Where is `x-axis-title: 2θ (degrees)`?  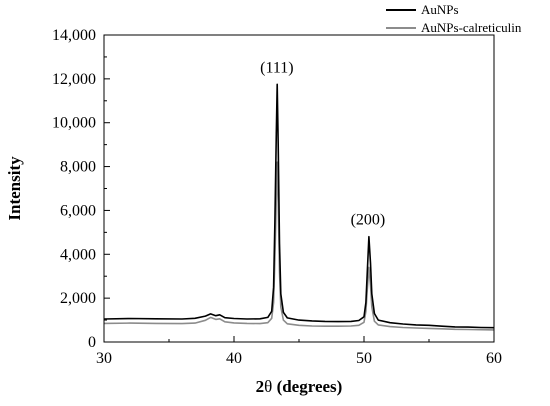
x-axis-title: 2θ (degrees) is located at coordinates (299, 386).